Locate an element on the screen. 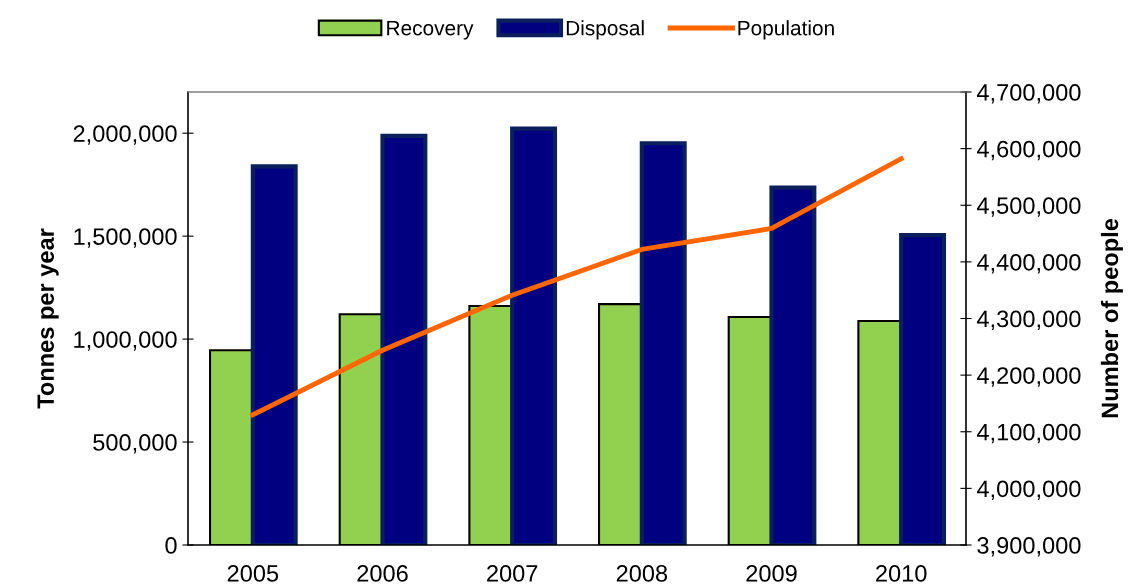 This screenshot has width=1148, height=584. legend-label: Recovery is located at coordinates (430, 30).